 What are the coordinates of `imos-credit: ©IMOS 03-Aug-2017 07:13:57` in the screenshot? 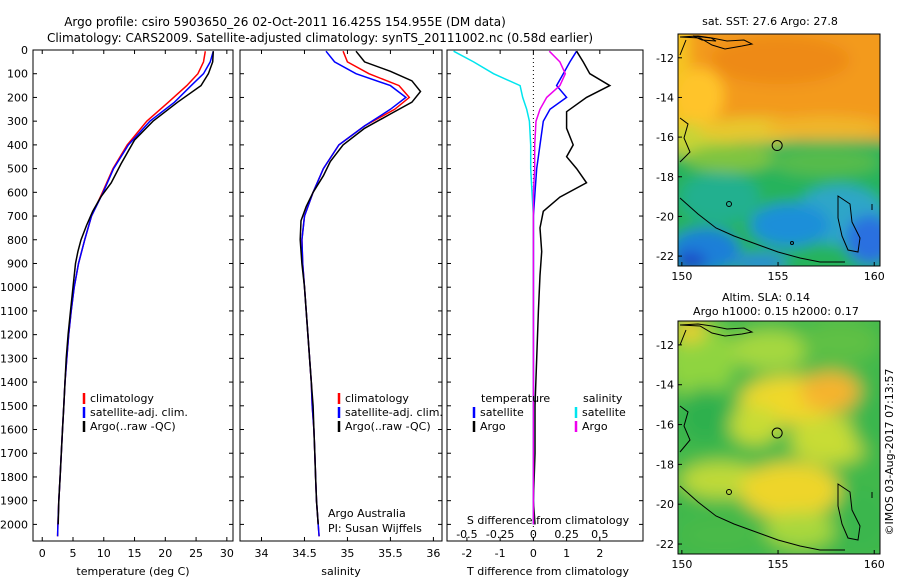 It's located at (889, 452).